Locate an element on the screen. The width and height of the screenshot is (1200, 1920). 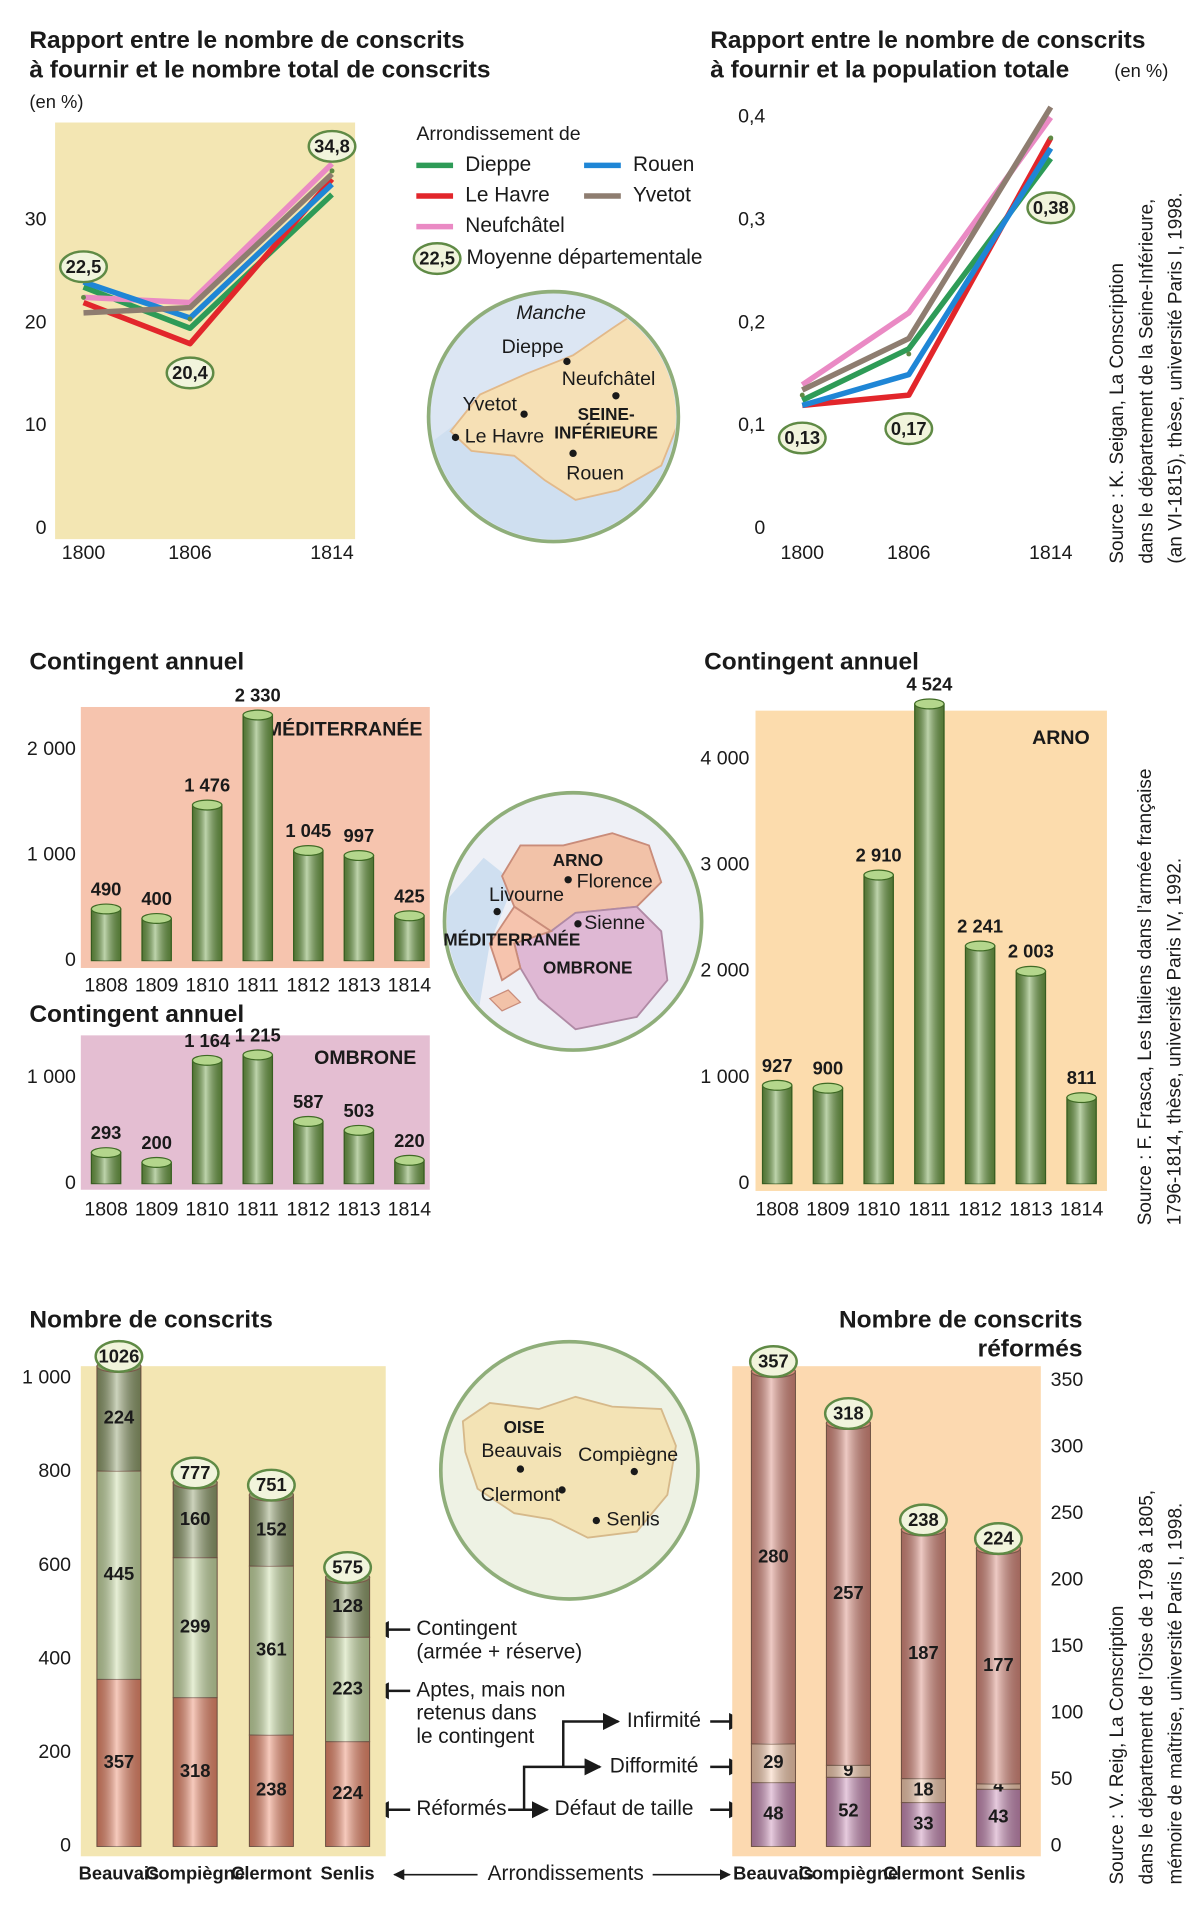
segment-label: 152 is located at coordinates (271, 1528).